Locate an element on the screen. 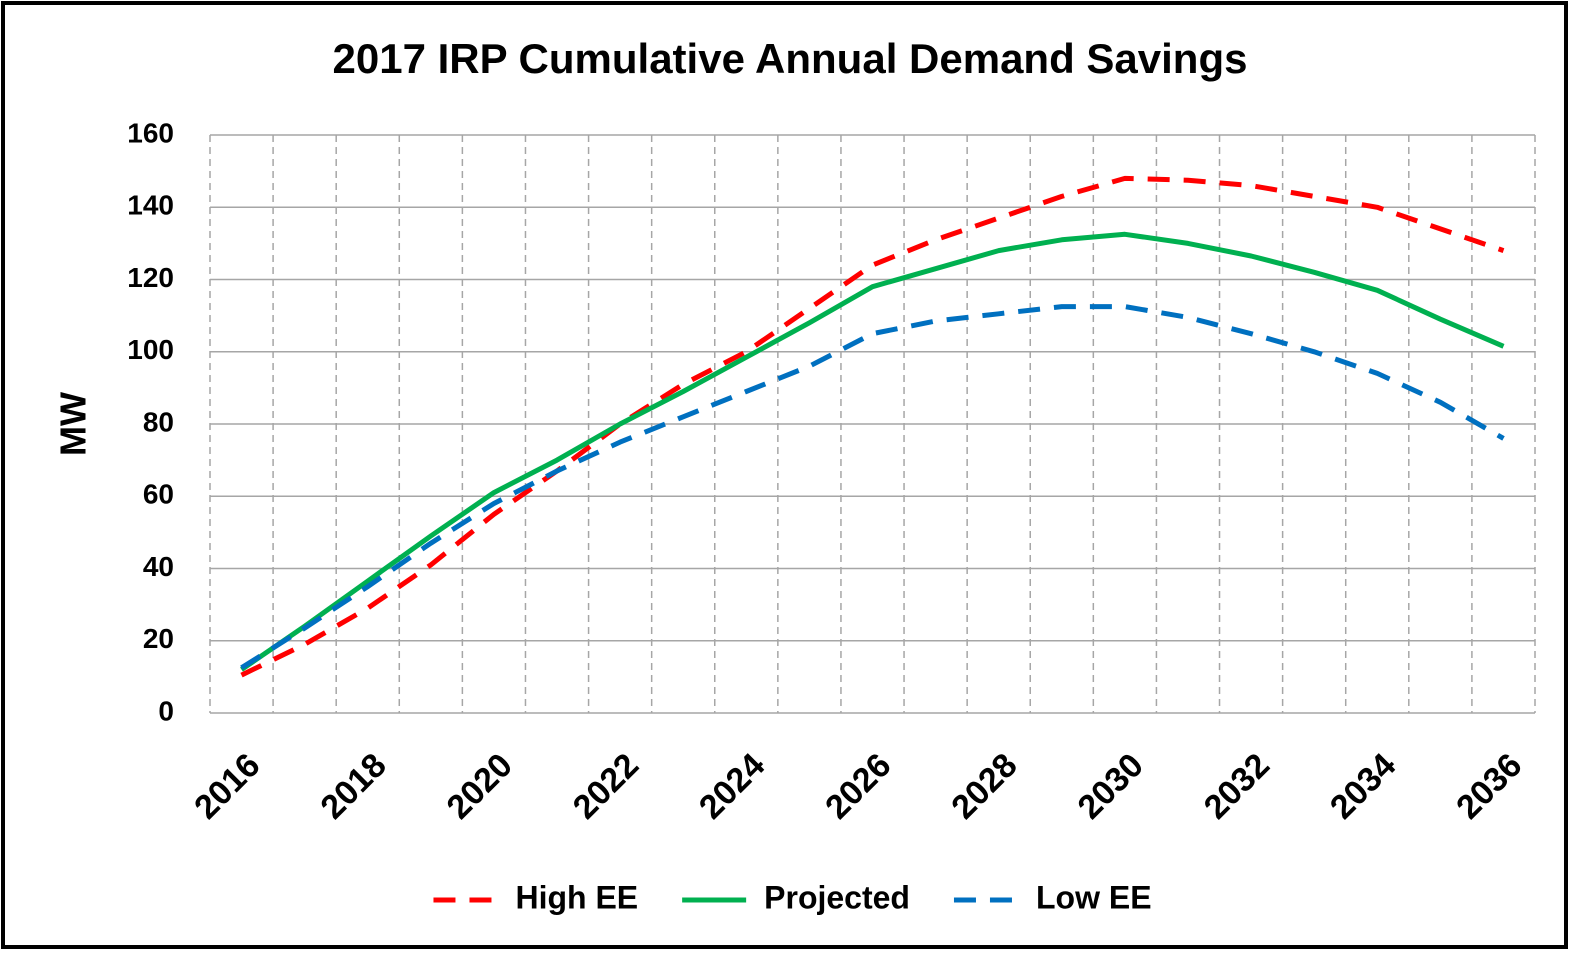  y-axis-label: MW is located at coordinates (73, 424).